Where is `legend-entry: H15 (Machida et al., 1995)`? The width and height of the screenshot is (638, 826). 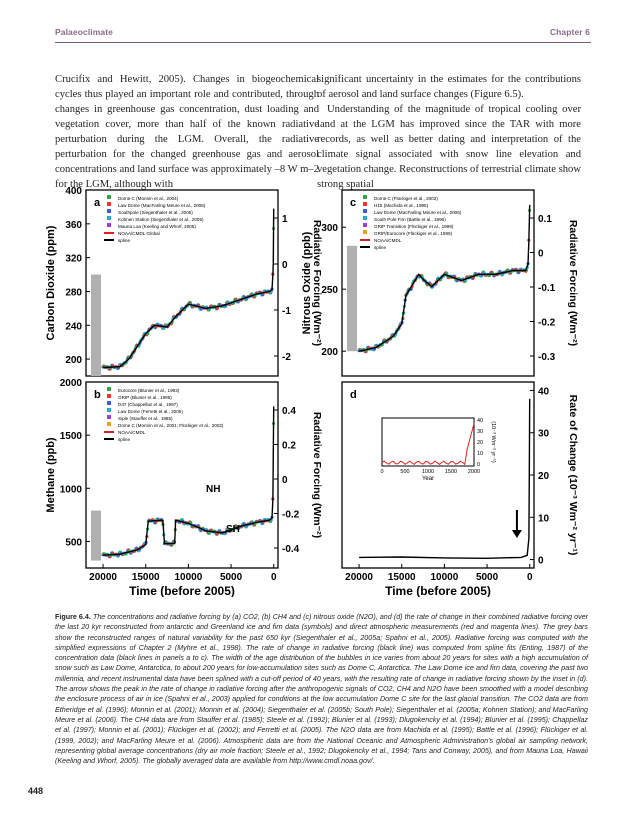
legend-entry: H15 (Machida et al., 1995) is located at coordinates (401, 205).